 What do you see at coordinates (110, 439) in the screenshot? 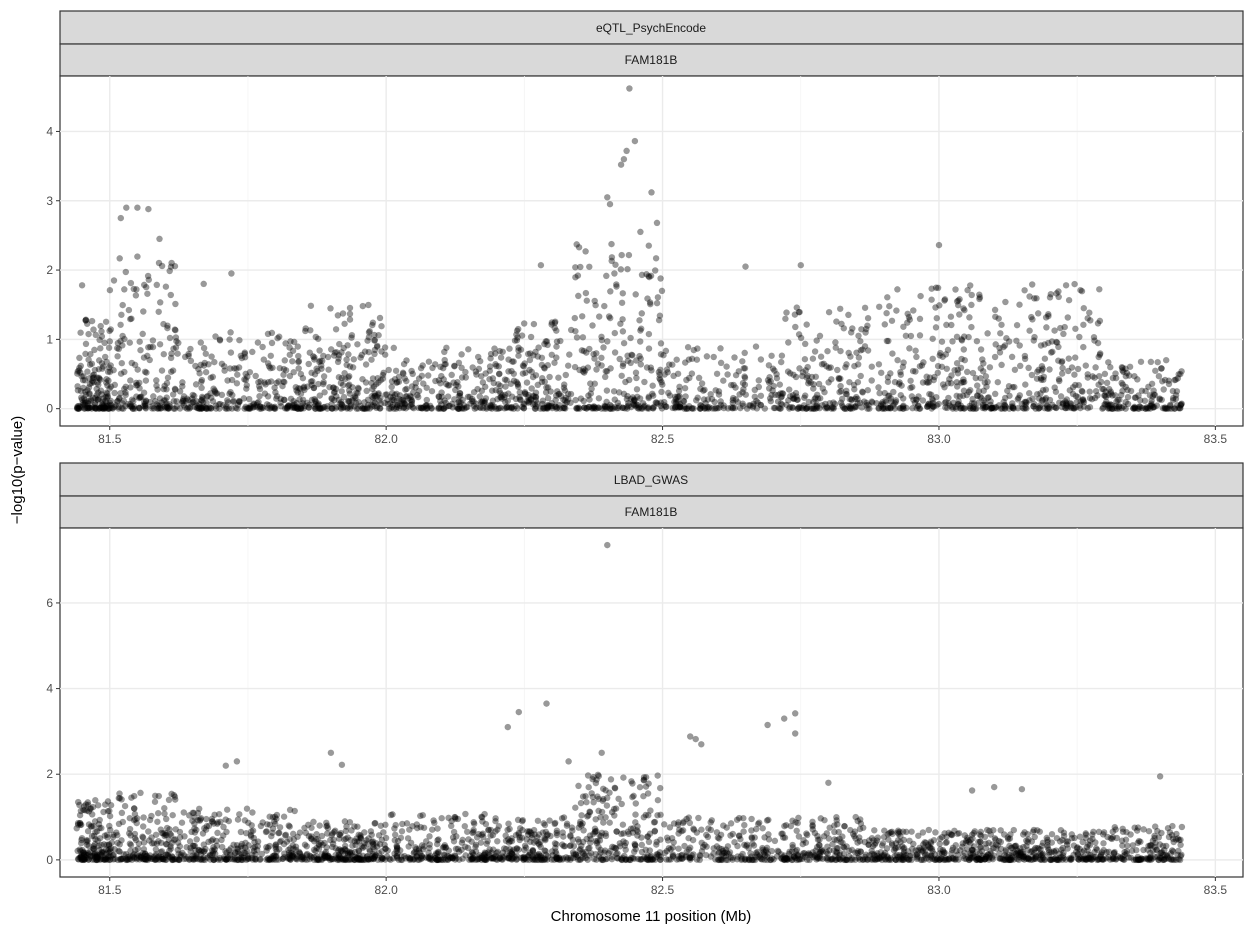
I see `x-tick-label: 81.5` at bounding box center [110, 439].